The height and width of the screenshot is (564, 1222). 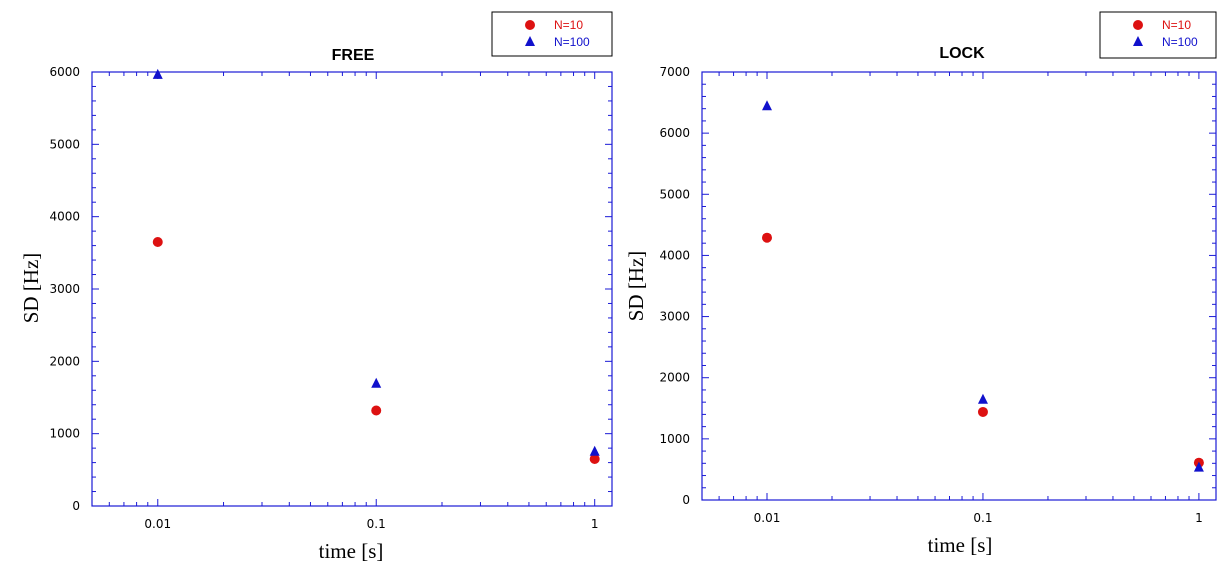 What do you see at coordinates (353, 55) in the screenshot?
I see `chart-title: FREE` at bounding box center [353, 55].